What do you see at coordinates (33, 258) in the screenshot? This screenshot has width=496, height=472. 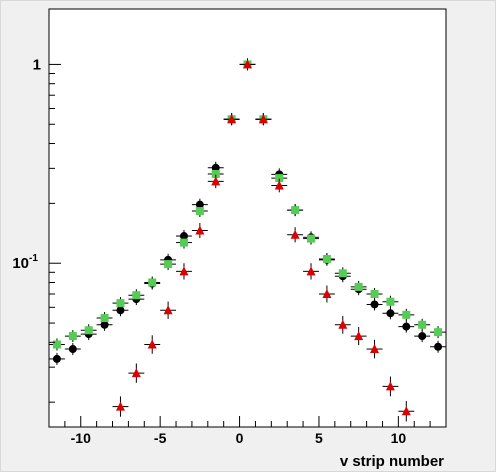 I see `y-tick-exponent: -1` at bounding box center [33, 258].